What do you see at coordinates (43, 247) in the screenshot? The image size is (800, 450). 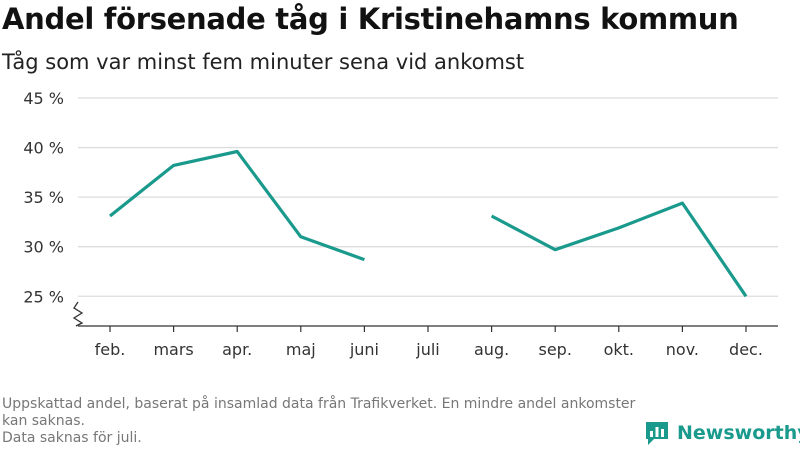 I see `y-tick-label: 30 %` at bounding box center [43, 247].